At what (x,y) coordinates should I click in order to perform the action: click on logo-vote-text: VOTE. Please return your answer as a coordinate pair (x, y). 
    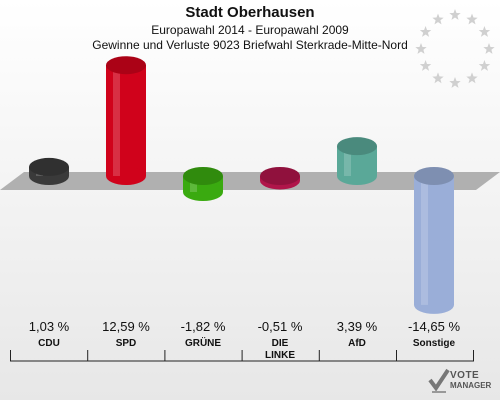
    Looking at the image, I should click on (465, 375).